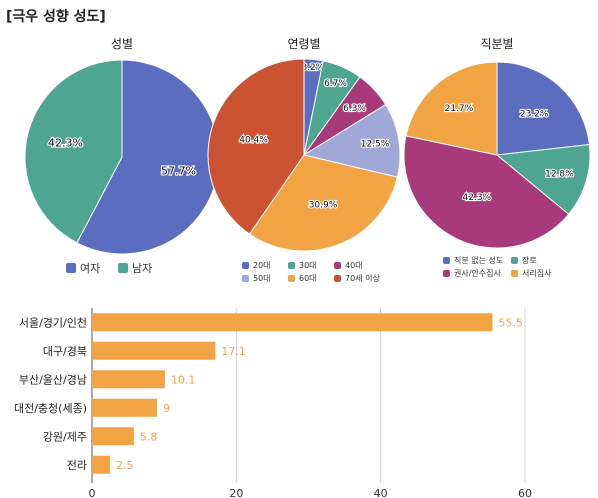 Image resolution: width=598 pixels, height=498 pixels. I want to click on legend-label: 남자, so click(142, 268).